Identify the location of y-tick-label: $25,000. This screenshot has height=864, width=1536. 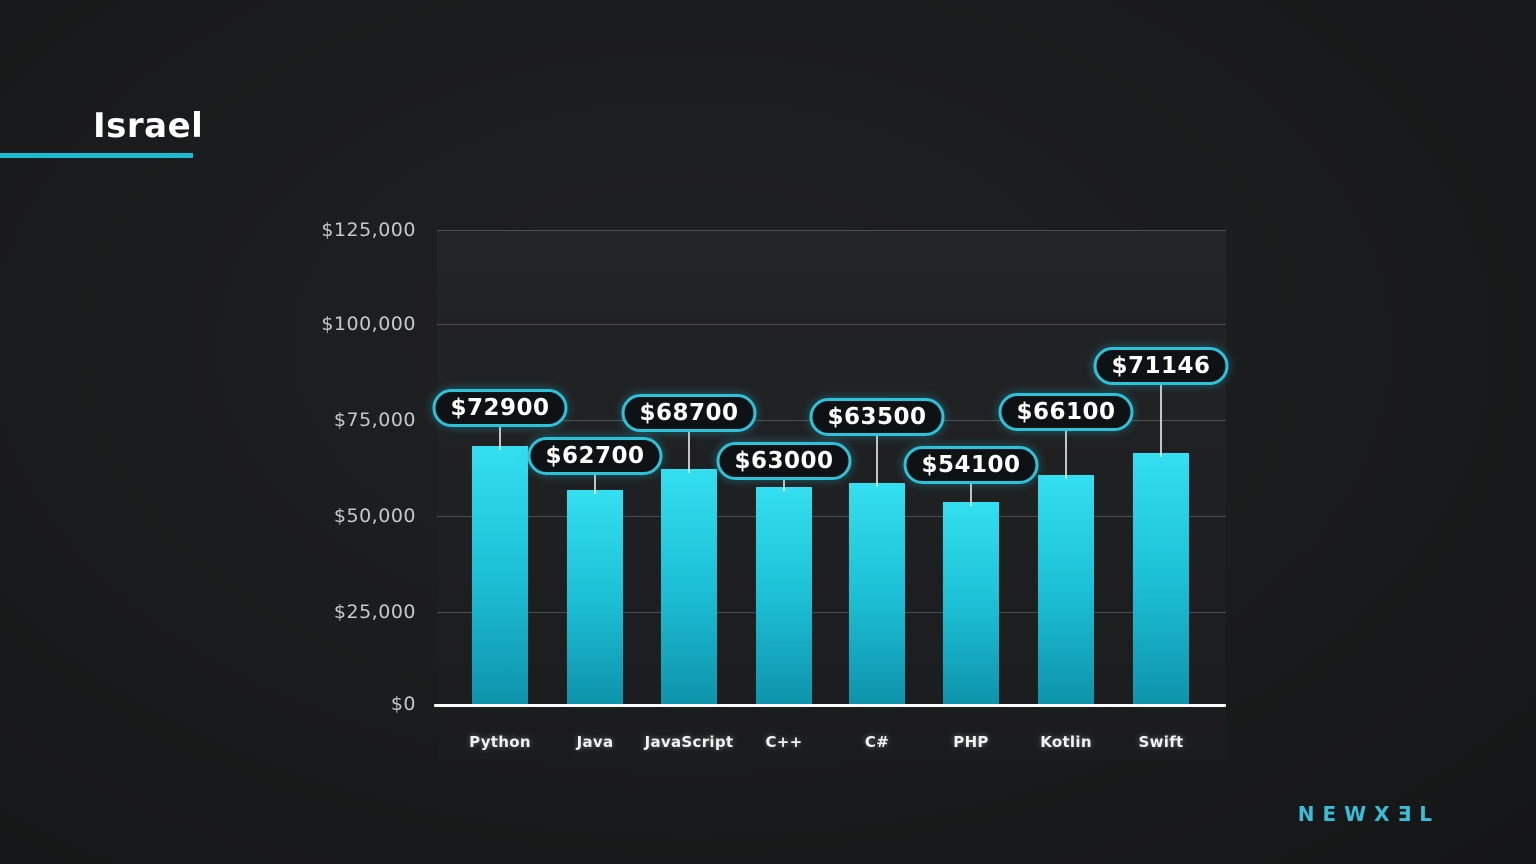
(374, 612).